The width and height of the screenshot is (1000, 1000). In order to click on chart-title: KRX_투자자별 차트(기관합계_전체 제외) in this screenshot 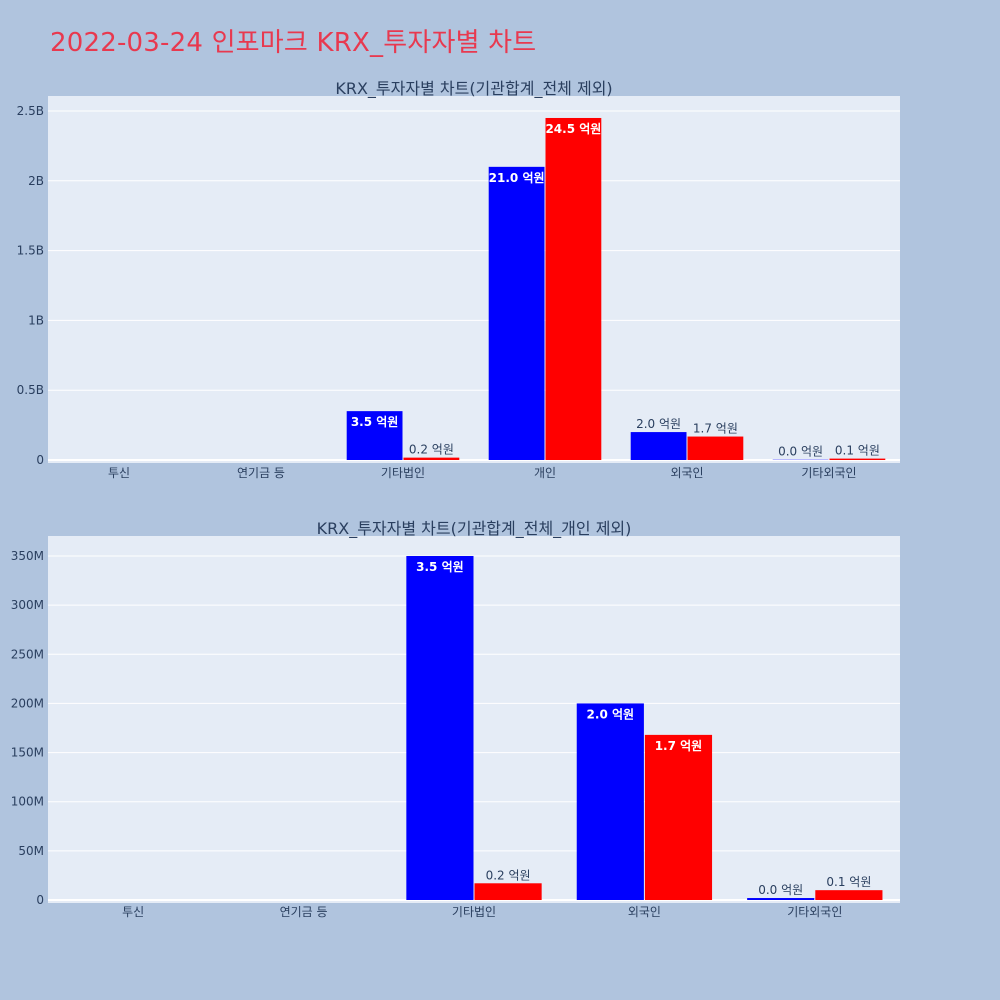, I will do `click(473, 89)`.